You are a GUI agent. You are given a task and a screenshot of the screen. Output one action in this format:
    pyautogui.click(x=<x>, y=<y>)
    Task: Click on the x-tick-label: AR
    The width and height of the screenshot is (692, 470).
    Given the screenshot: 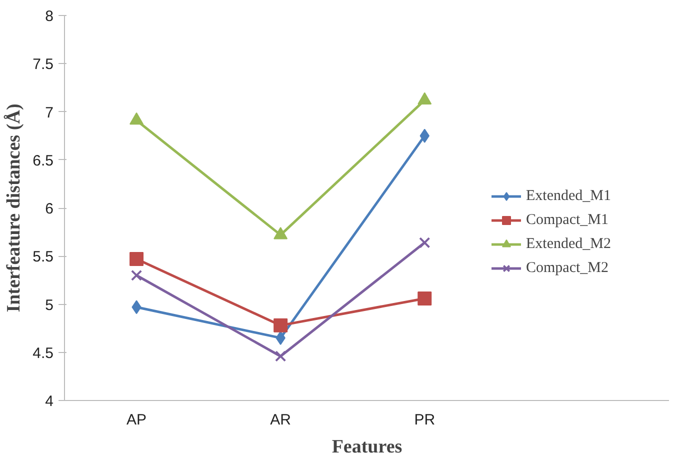 What is the action you would take?
    pyautogui.click(x=281, y=420)
    